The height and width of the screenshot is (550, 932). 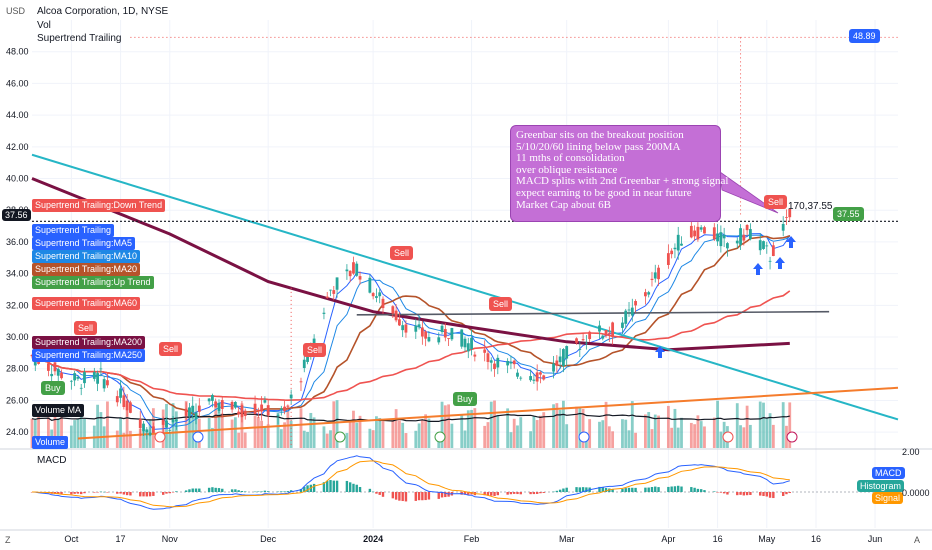 I want to click on note-line: over oblique resistance, so click(x=567, y=169).